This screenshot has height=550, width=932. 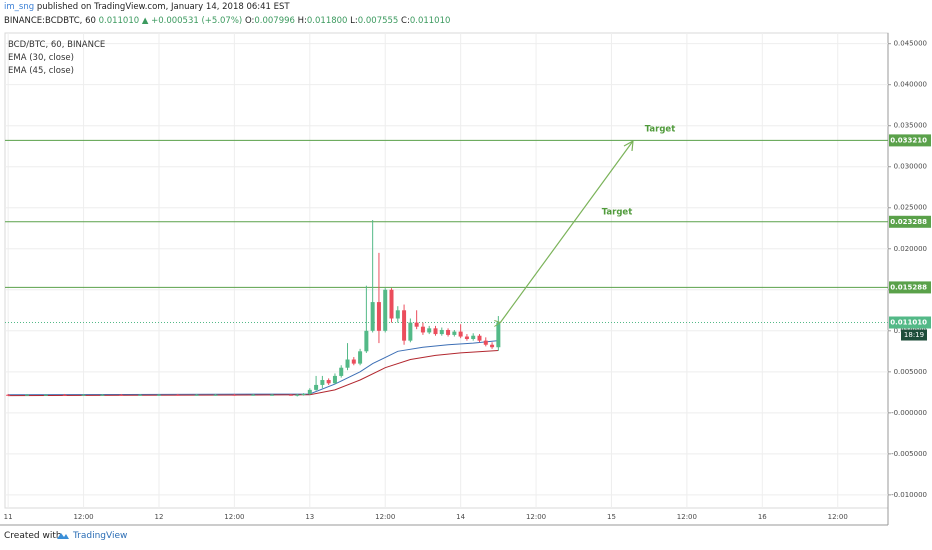 I want to click on logo, so click(x=63, y=536).